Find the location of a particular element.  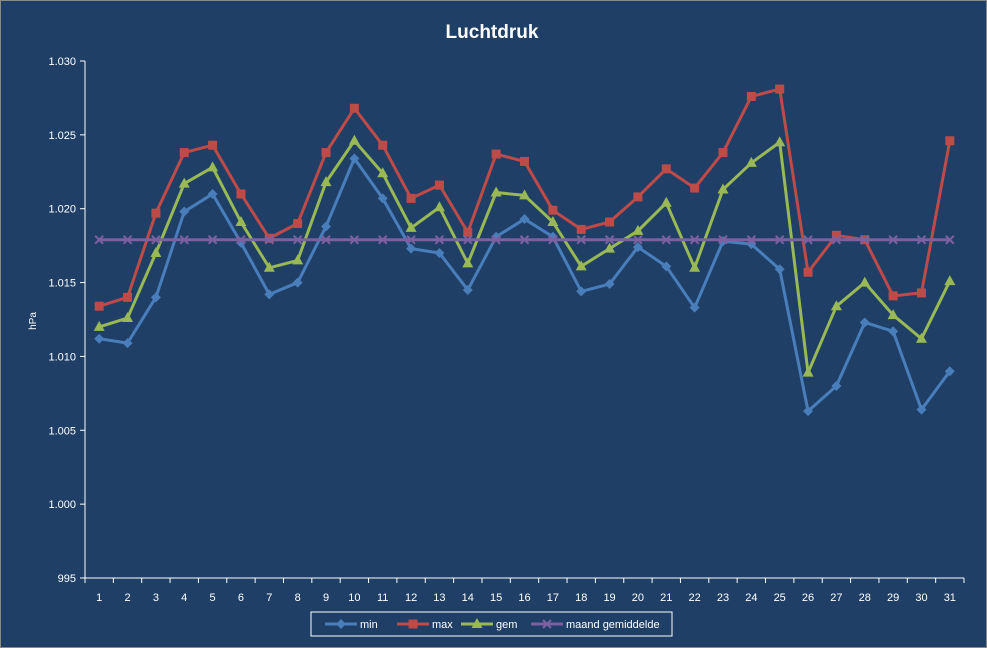

x-tick-label: 24 is located at coordinates (751, 598).